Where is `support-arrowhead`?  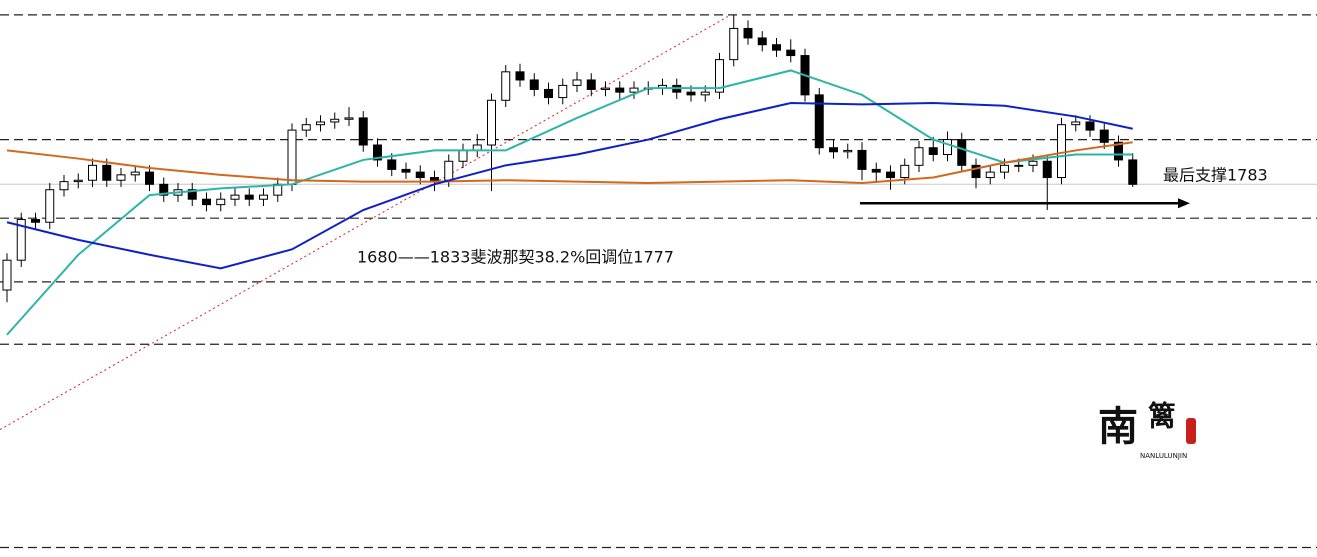 support-arrowhead is located at coordinates (1184, 203).